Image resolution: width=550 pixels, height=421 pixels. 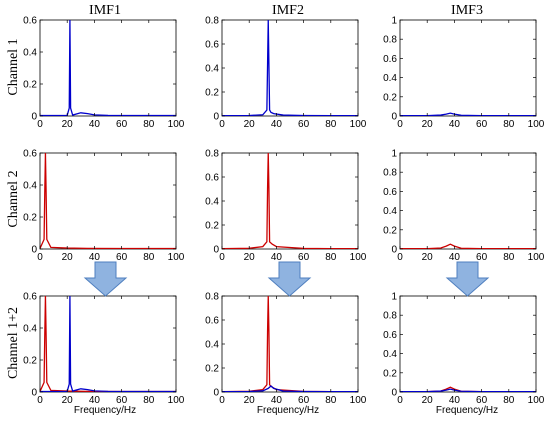 I want to click on down-arrow-imf3, so click(x=467, y=279).